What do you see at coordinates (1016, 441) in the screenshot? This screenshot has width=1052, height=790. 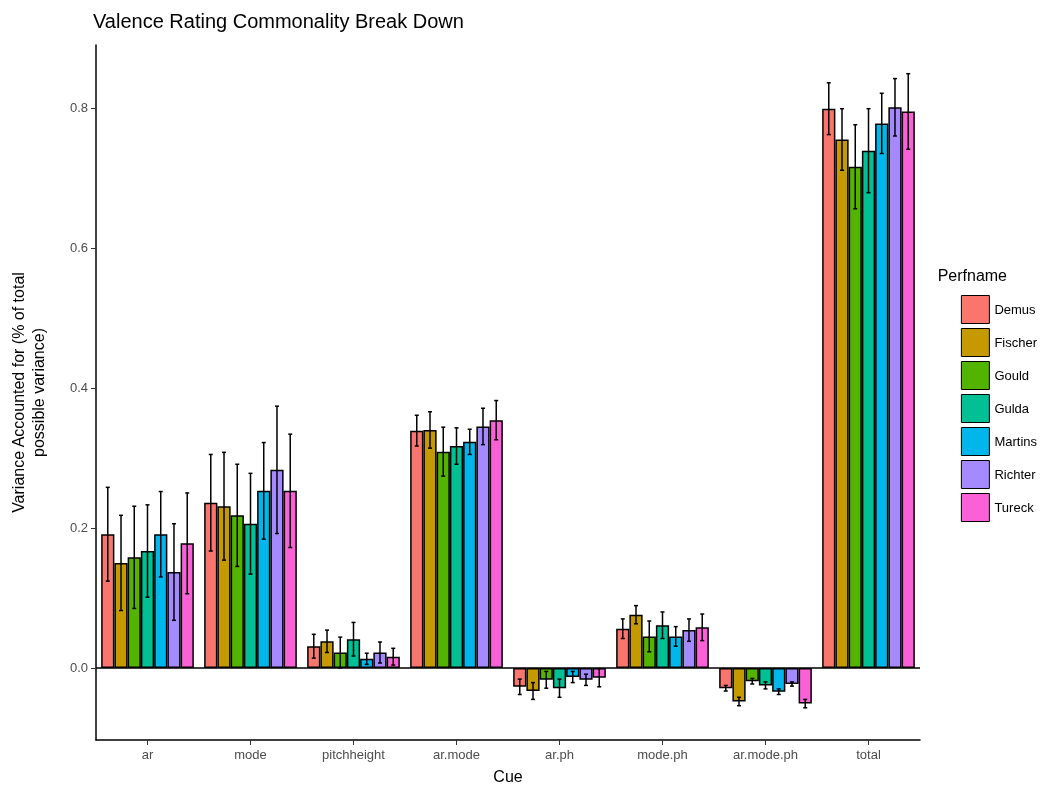 I see `legend-label: Martins` at bounding box center [1016, 441].